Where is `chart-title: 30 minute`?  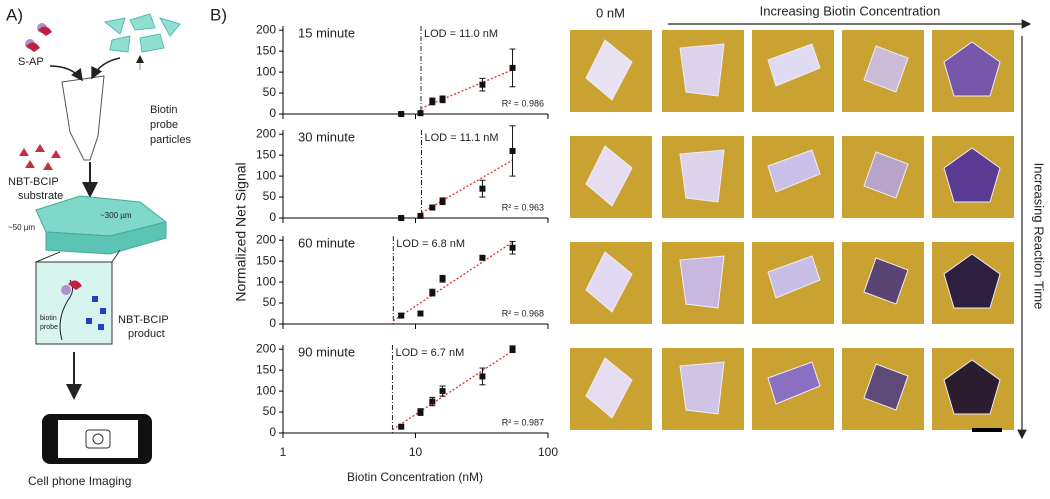 chart-title: 30 minute is located at coordinates (326, 136).